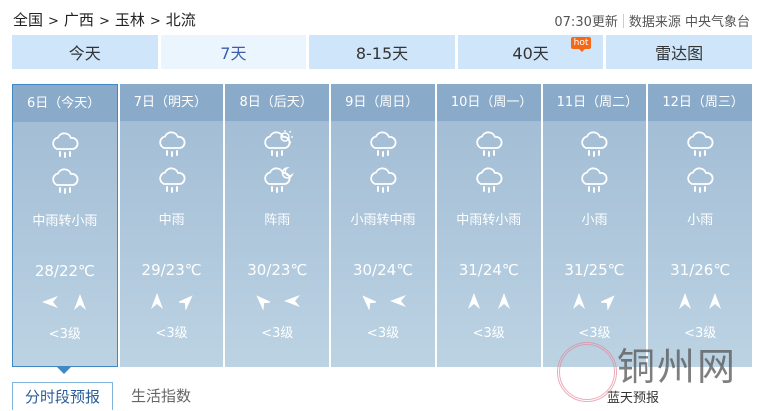 This screenshot has width=762, height=411. I want to click on temperature: 30/23℃, so click(277, 270).